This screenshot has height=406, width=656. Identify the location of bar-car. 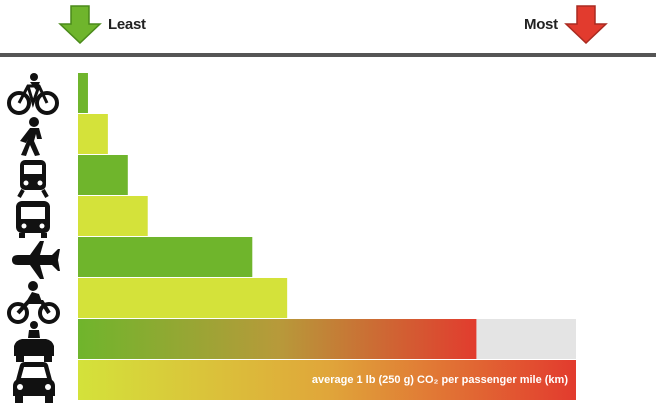
(327, 380).